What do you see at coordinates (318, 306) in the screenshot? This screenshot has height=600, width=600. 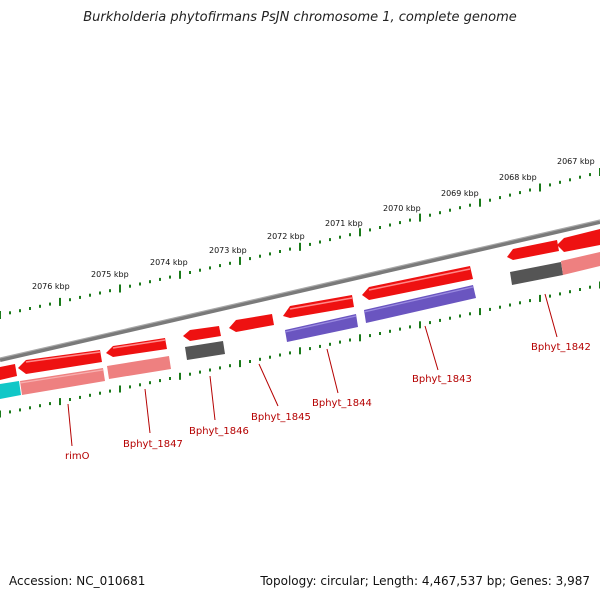 I see `gene-arrow-bphyt-1844b` at bounding box center [318, 306].